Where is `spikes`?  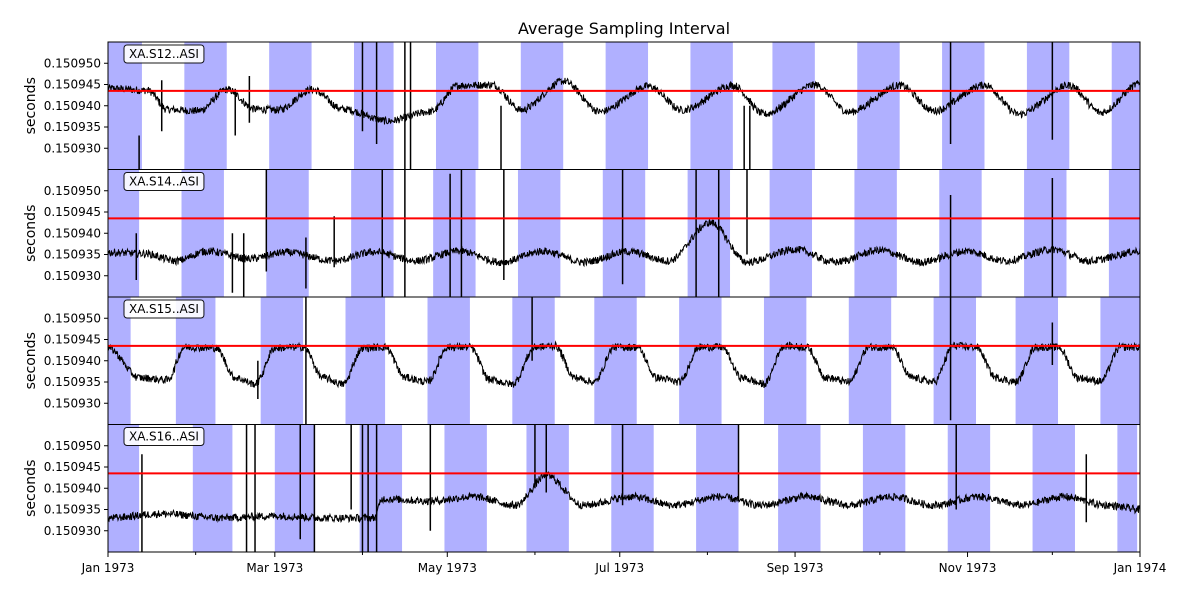
spikes is located at coordinates (655, 361).